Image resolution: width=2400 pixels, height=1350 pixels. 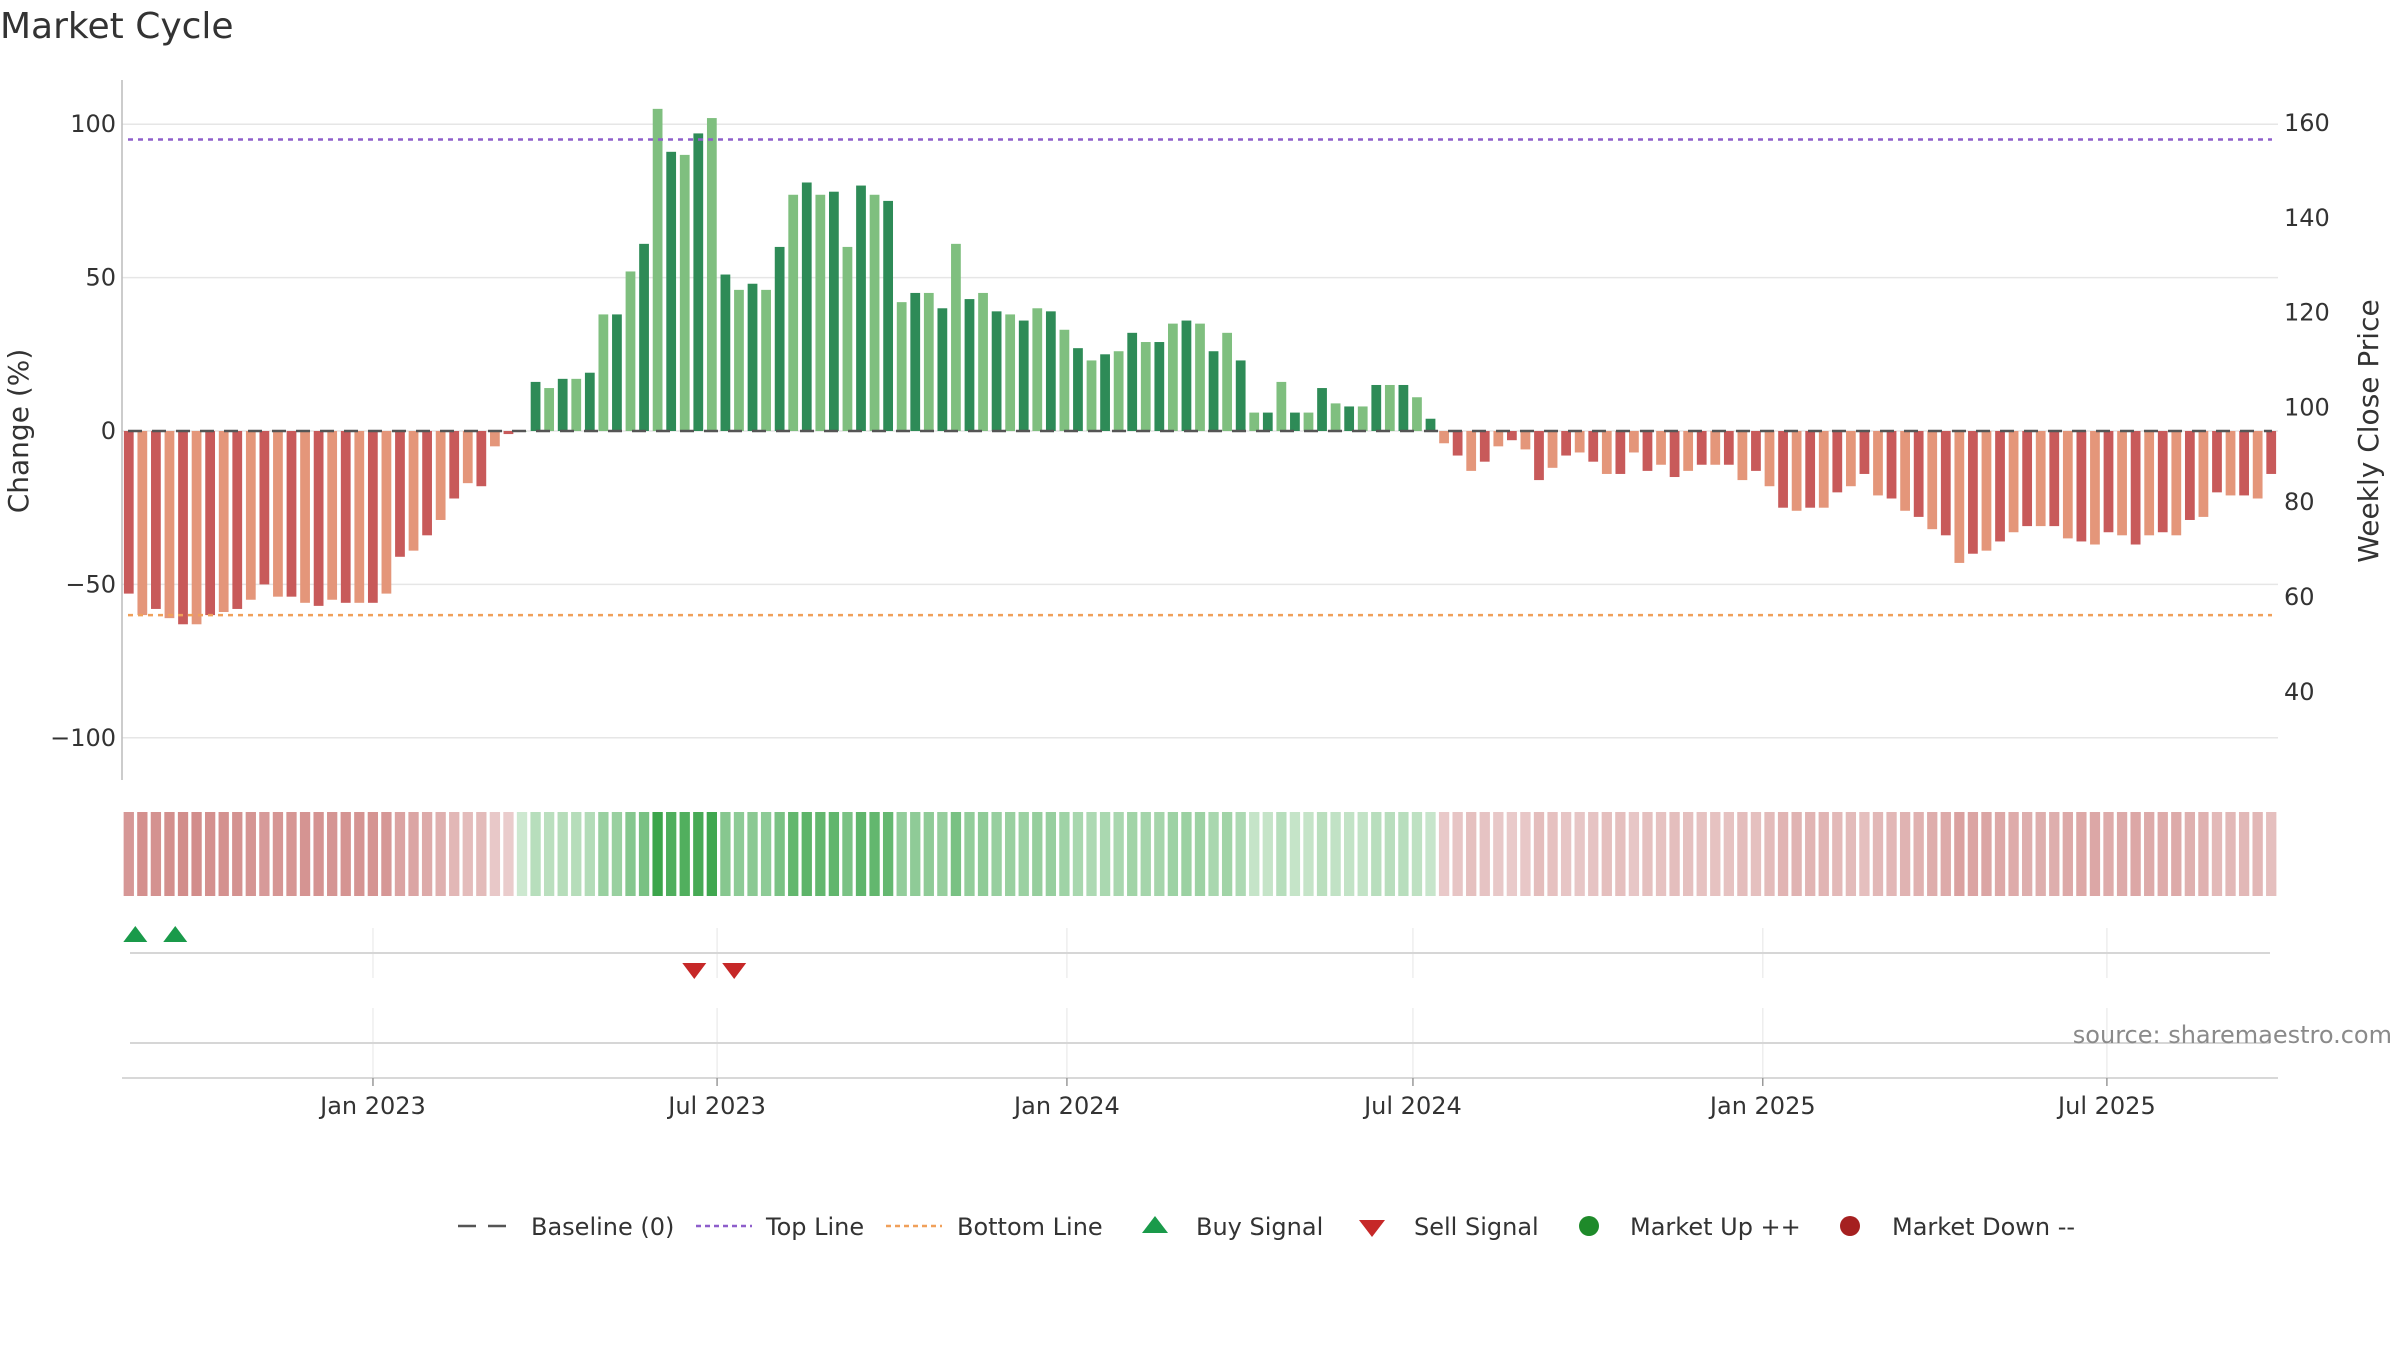 What do you see at coordinates (1589, 1226) in the screenshot?
I see `legend-marketup-swatch` at bounding box center [1589, 1226].